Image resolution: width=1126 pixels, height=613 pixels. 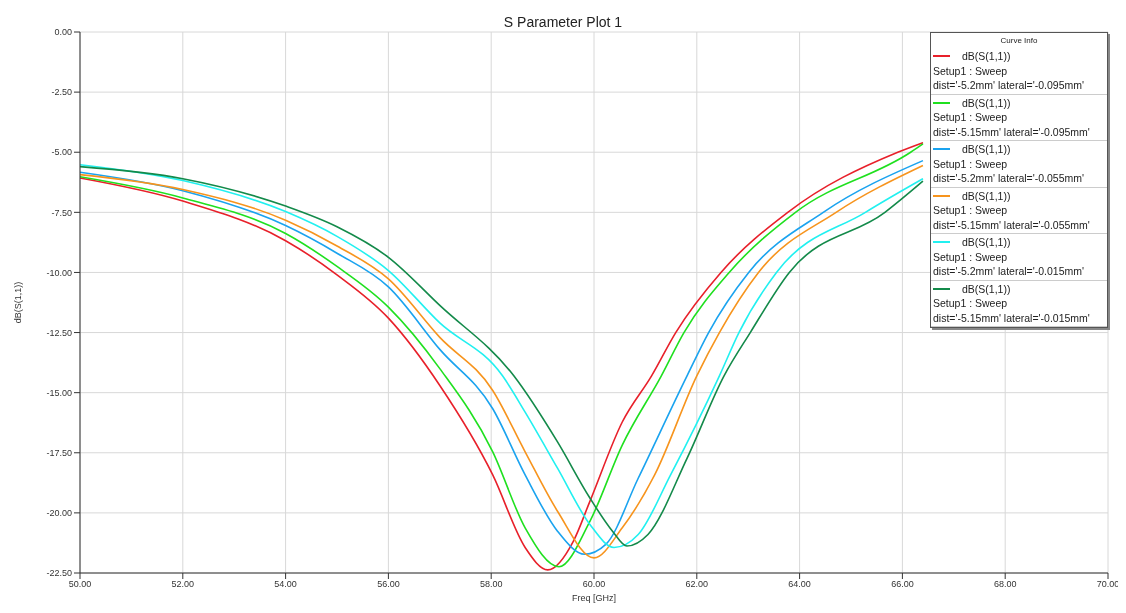 I want to click on y-tick-label: -22.50, so click(x=59, y=573).